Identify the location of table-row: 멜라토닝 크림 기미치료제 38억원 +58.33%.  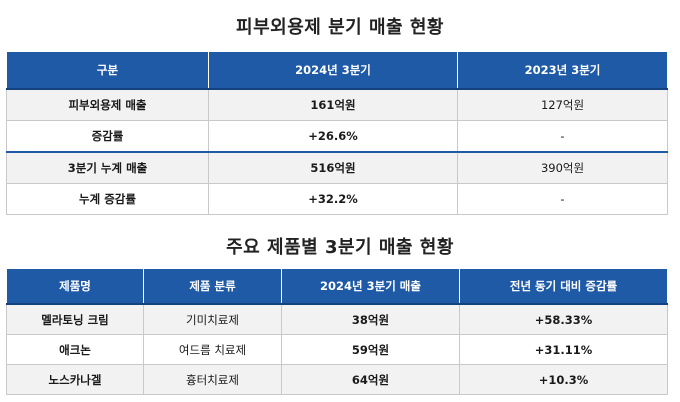
(337, 319).